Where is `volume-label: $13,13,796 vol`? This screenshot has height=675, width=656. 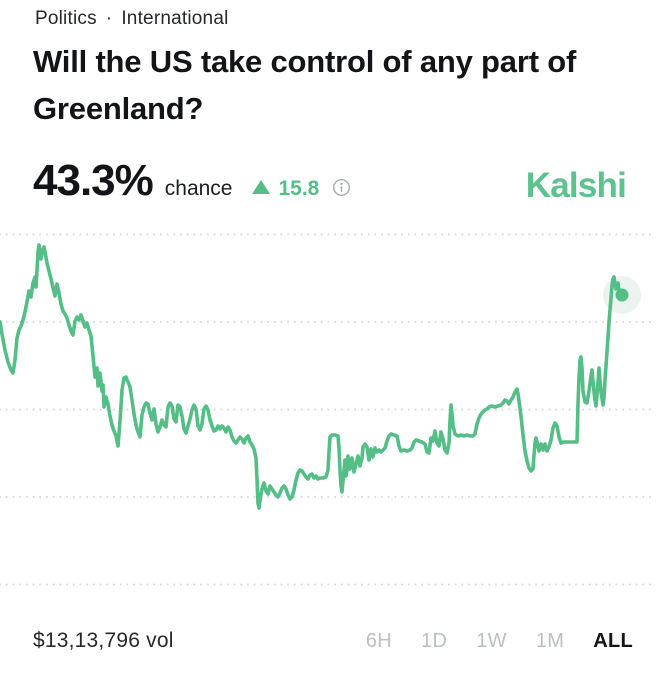
volume-label: $13,13,796 vol is located at coordinates (103, 640).